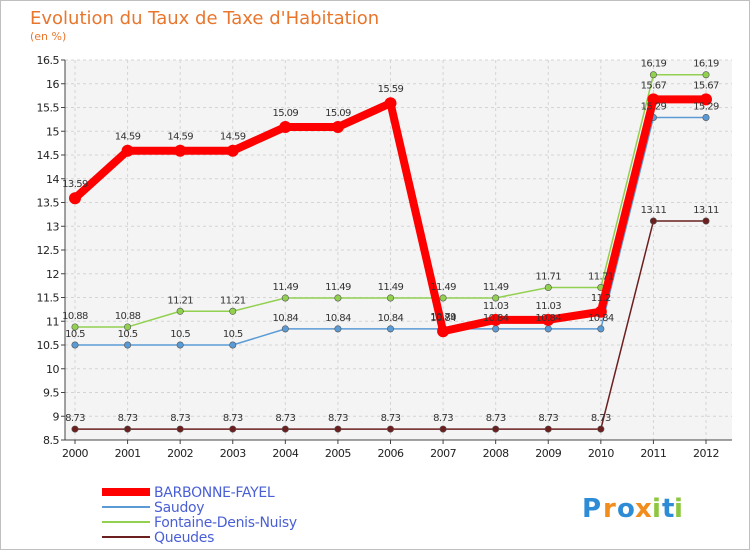 Image resolution: width=750 pixels, height=550 pixels. What do you see at coordinates (706, 85) in the screenshot?
I see `data-label: 15.67` at bounding box center [706, 85].